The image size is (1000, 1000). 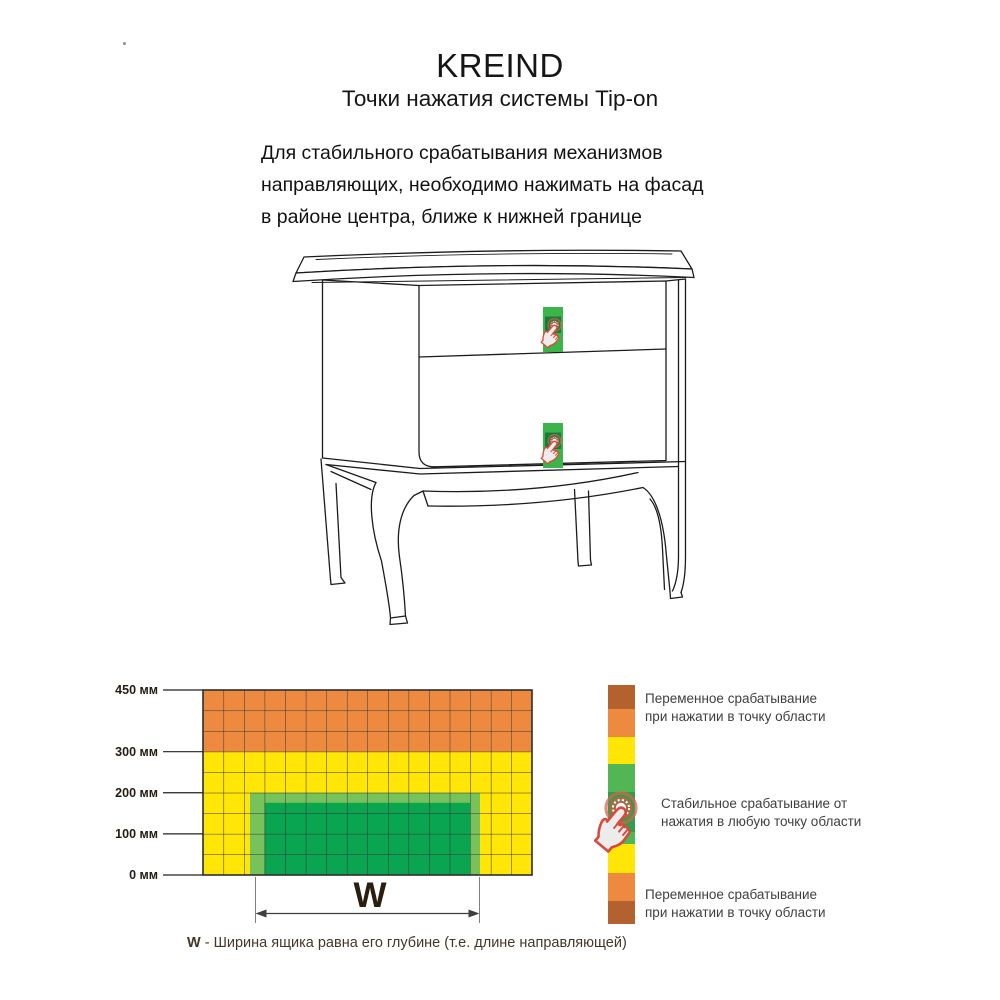 What do you see at coordinates (183, 782) in the screenshot?
I see `axis-tick-marks` at bounding box center [183, 782].